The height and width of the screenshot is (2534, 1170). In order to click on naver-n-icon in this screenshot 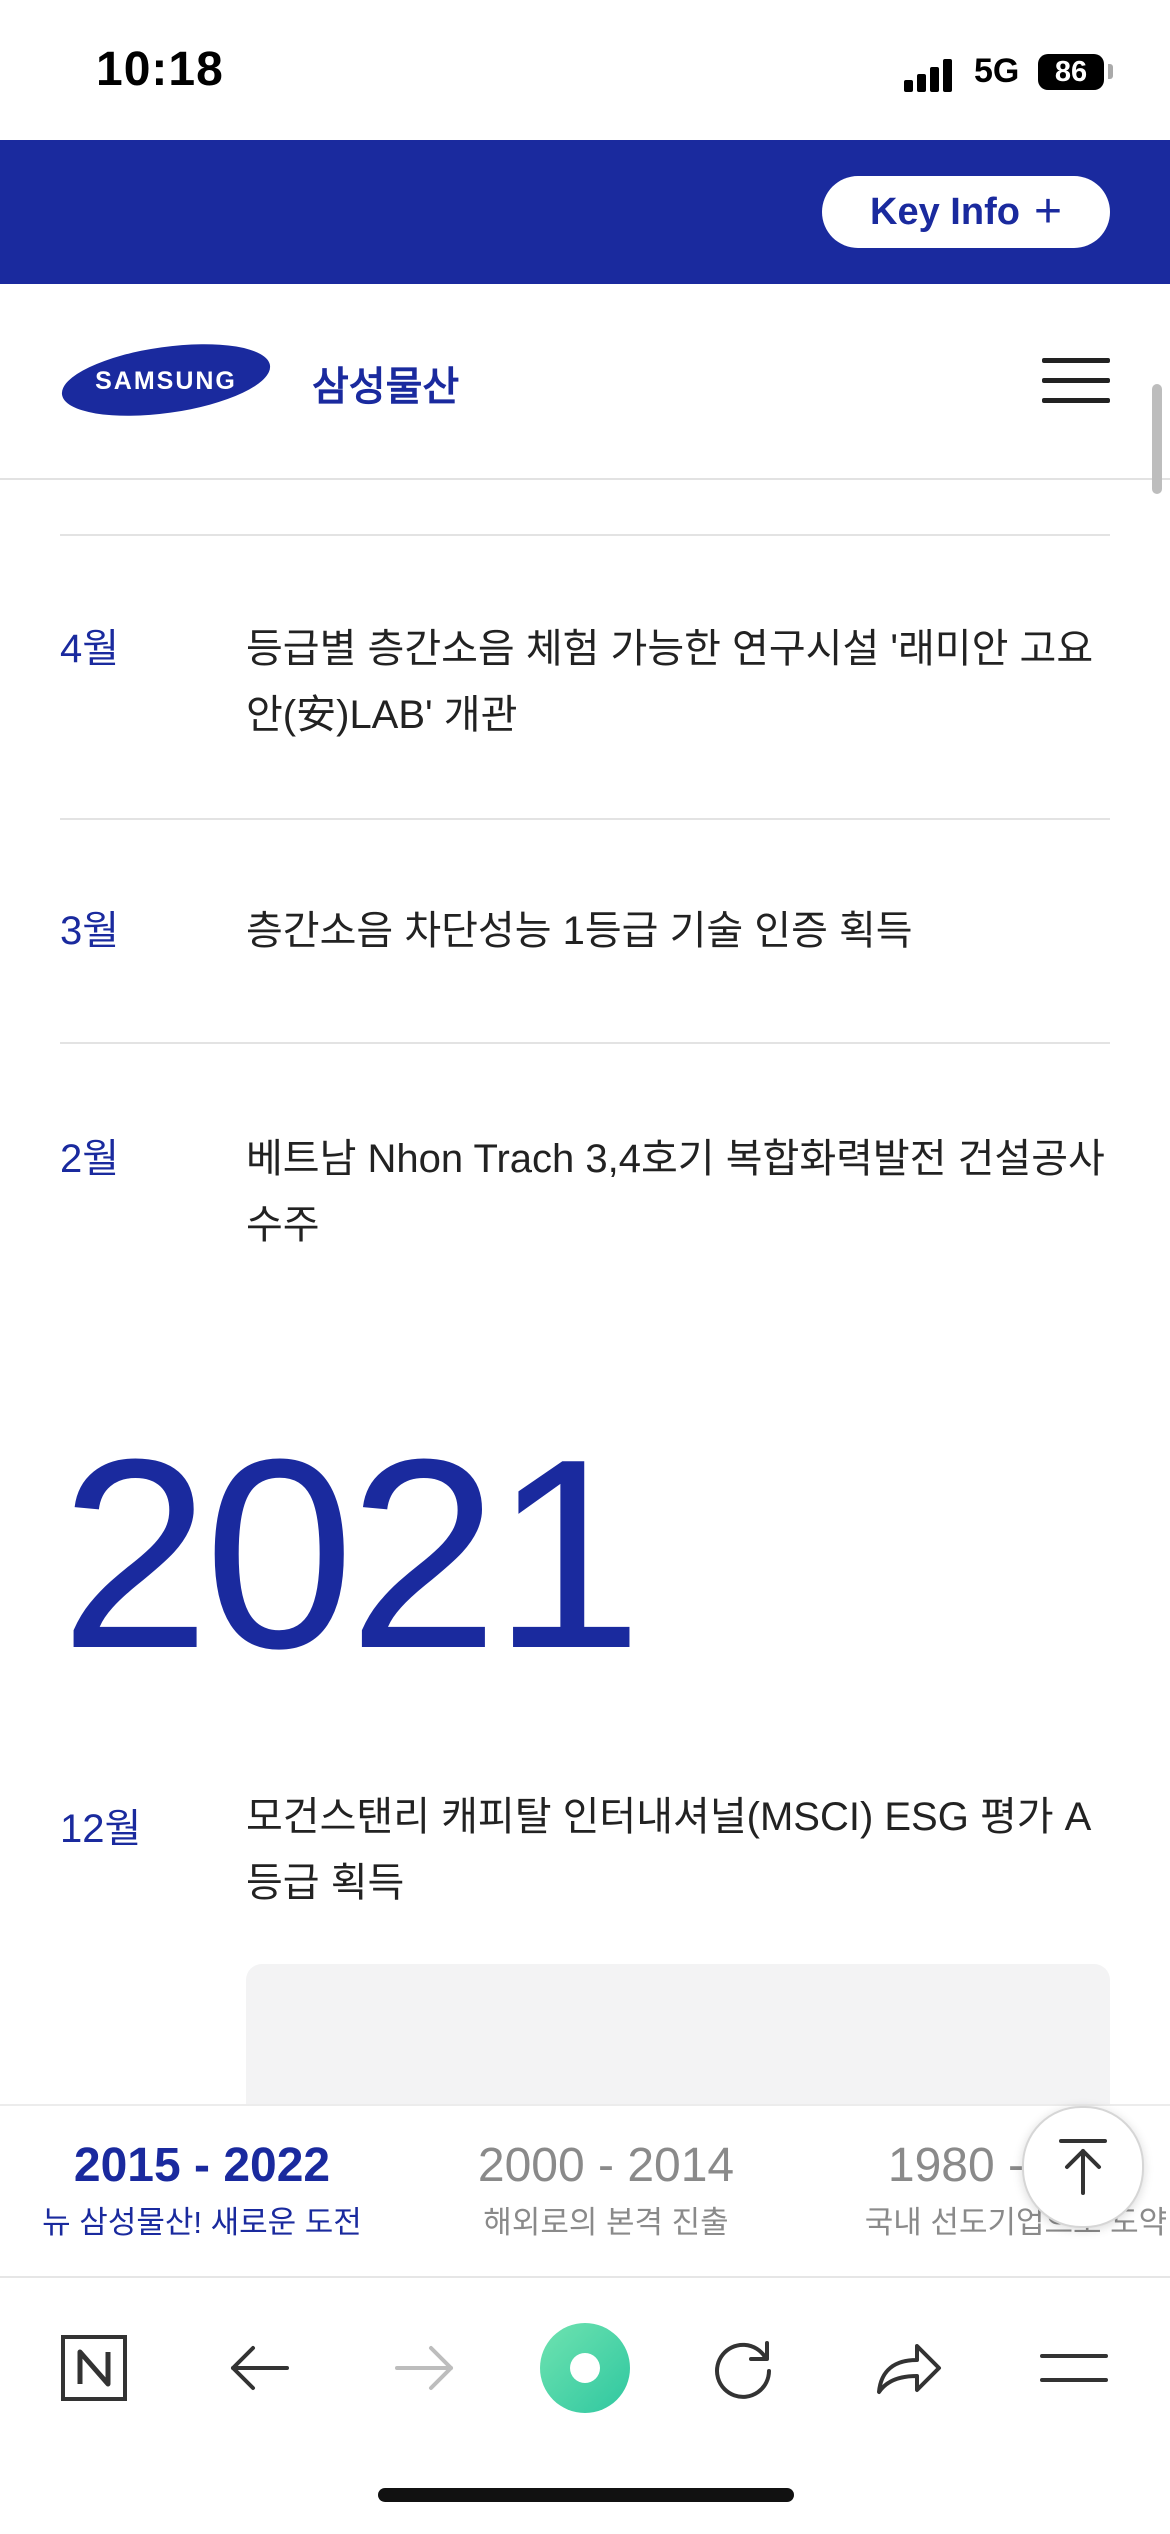, I will do `click(94, 2368)`.